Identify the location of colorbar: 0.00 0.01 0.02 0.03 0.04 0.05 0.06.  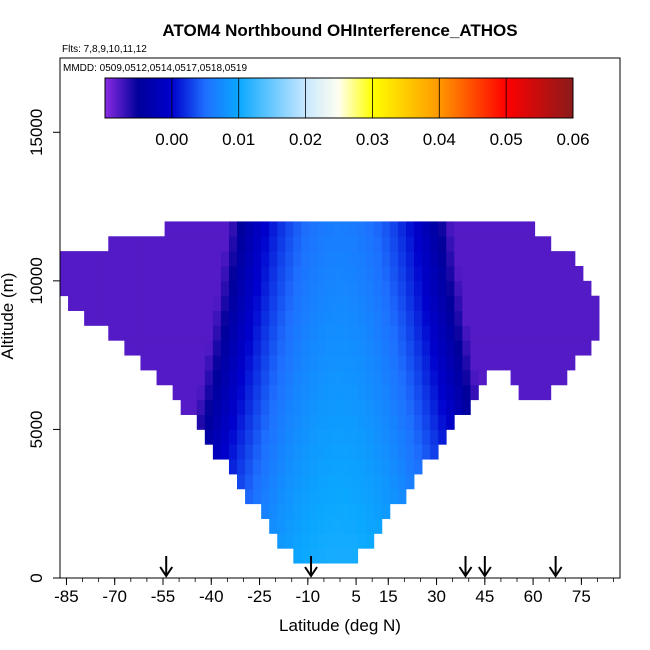
(347, 113).